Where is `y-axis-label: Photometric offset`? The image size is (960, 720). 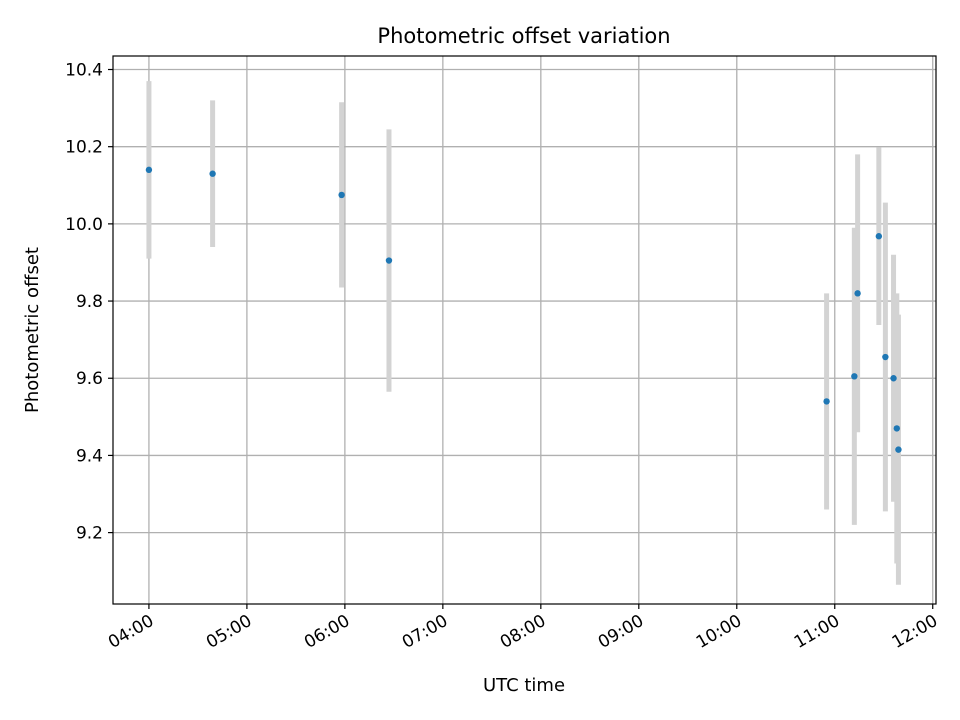
y-axis-label: Photometric offset is located at coordinates (32, 330).